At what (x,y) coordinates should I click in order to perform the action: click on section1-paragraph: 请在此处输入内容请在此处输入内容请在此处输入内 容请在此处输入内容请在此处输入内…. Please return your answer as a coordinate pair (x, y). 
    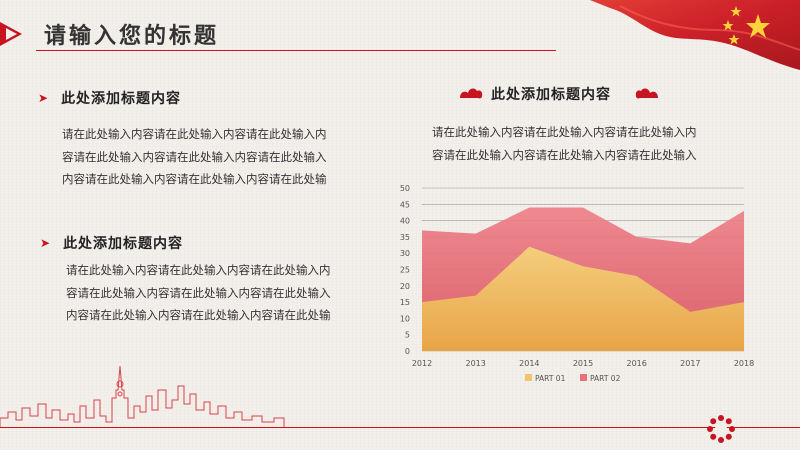
    Looking at the image, I should click on (204, 157).